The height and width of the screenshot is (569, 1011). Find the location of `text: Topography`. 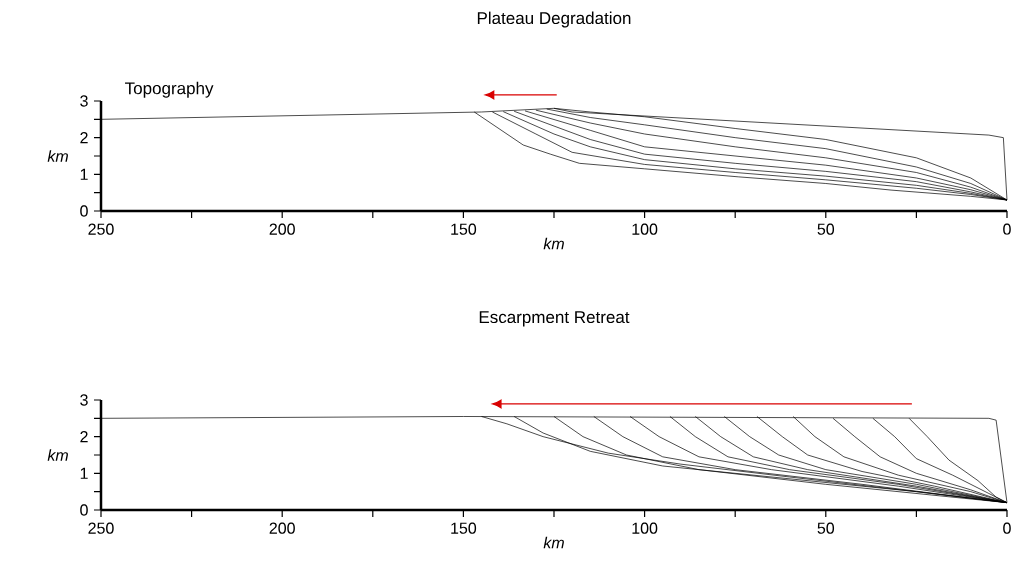

text: Topography is located at coordinates (169, 89).